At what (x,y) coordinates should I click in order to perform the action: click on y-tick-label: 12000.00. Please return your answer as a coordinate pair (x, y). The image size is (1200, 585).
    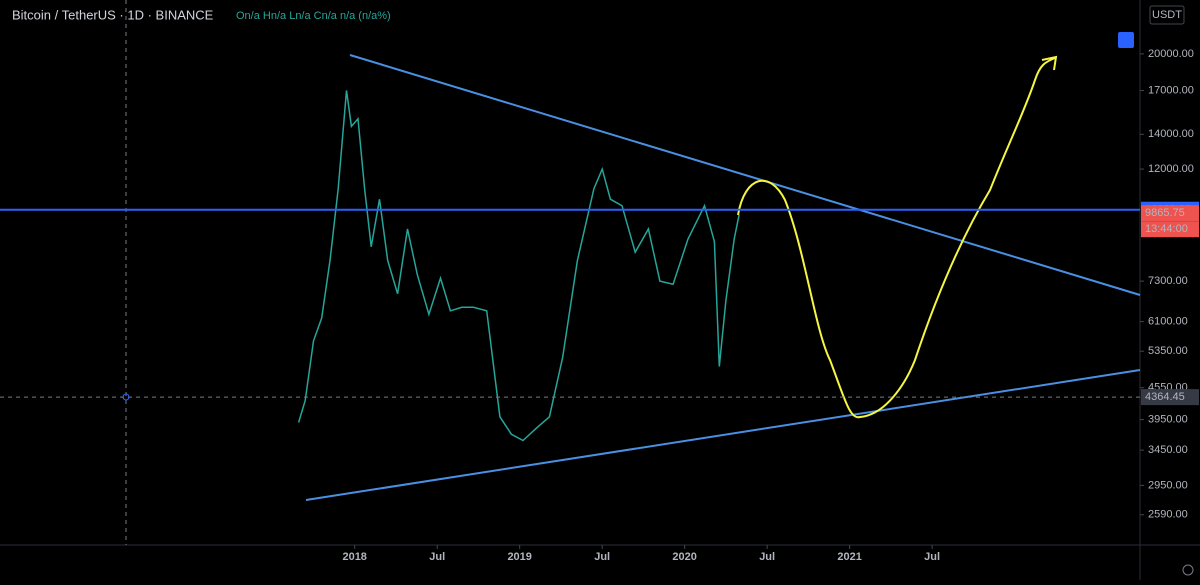
    Looking at the image, I should click on (1171, 169).